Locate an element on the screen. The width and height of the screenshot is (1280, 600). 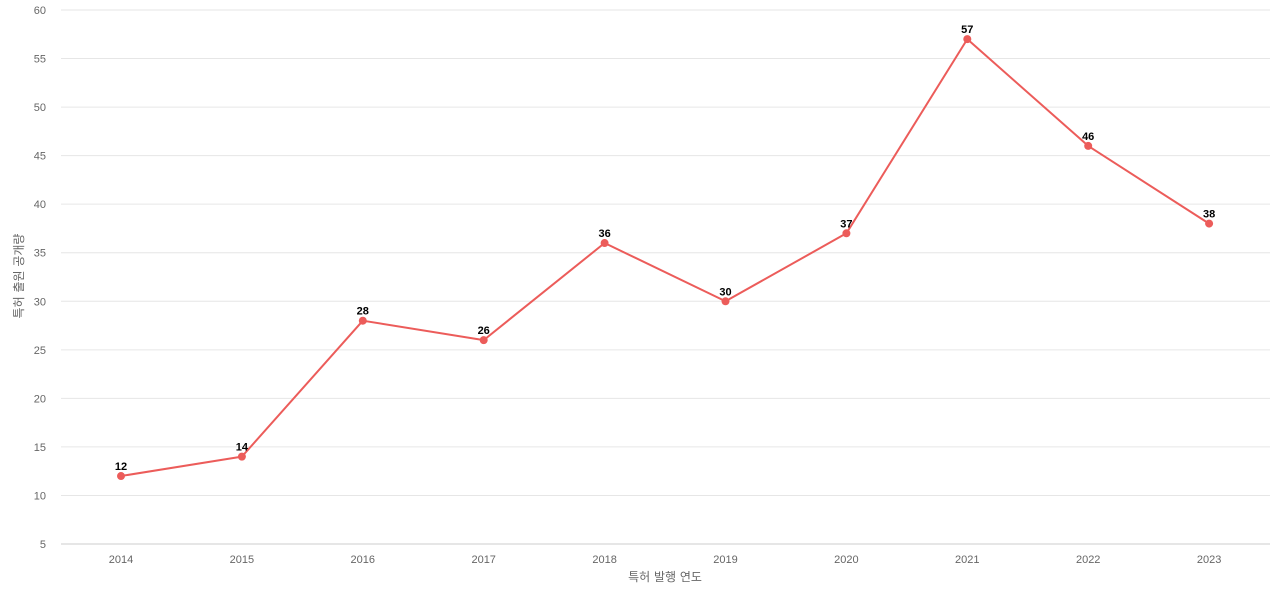
data-label: 28 is located at coordinates (363, 312).